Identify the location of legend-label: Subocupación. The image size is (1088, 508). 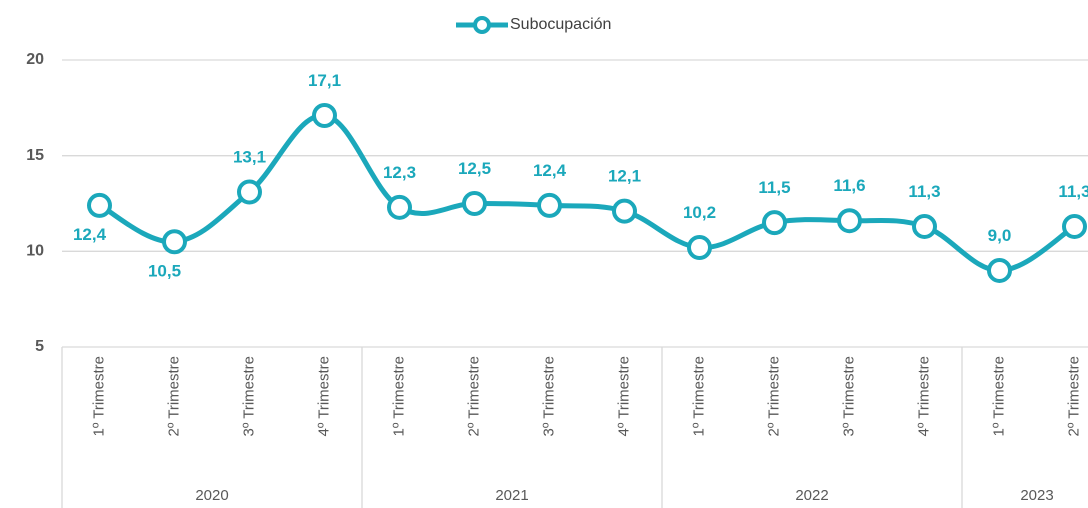
(560, 24).